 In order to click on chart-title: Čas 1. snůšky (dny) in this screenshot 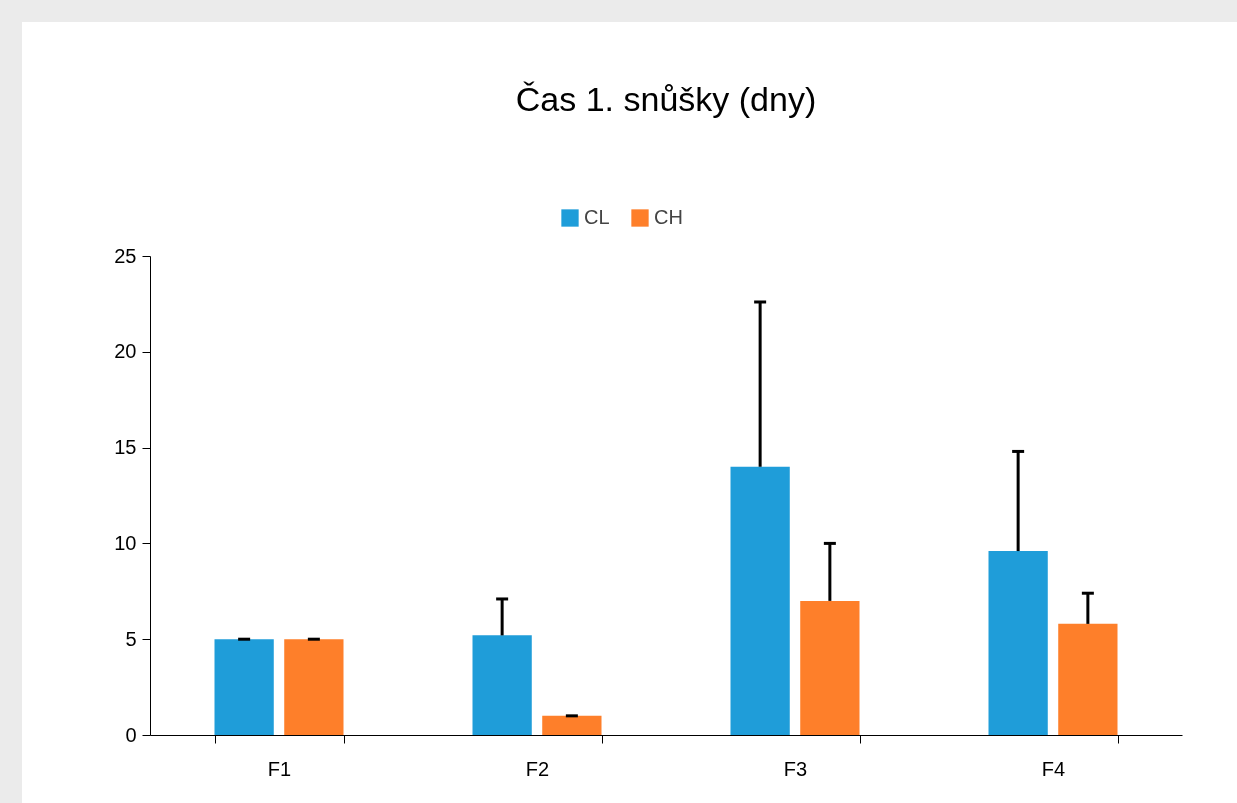, I will do `click(666, 99)`.